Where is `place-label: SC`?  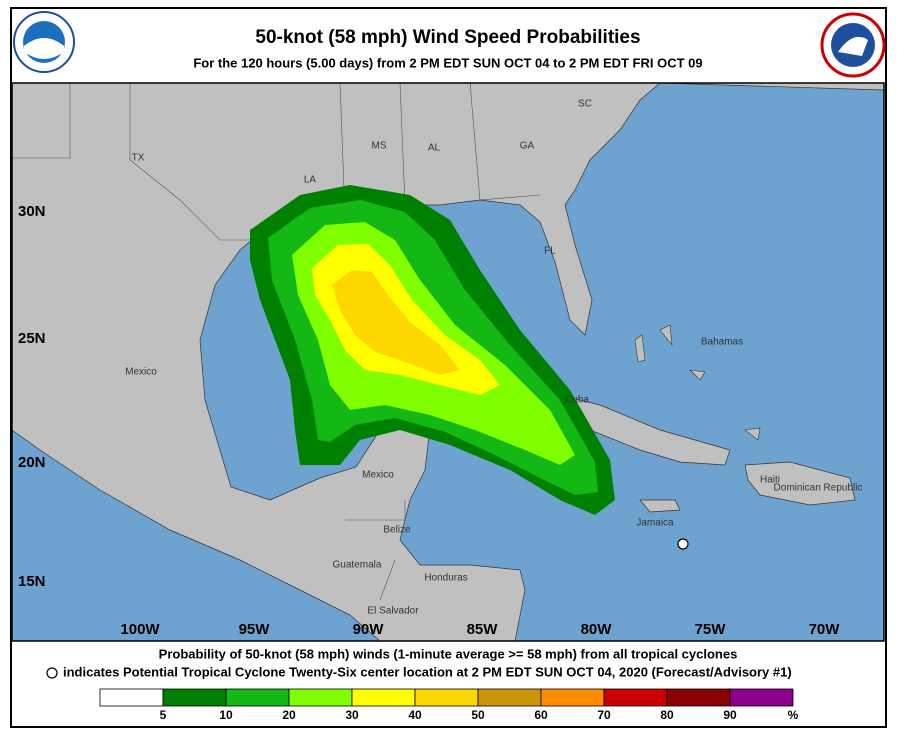 place-label: SC is located at coordinates (585, 104).